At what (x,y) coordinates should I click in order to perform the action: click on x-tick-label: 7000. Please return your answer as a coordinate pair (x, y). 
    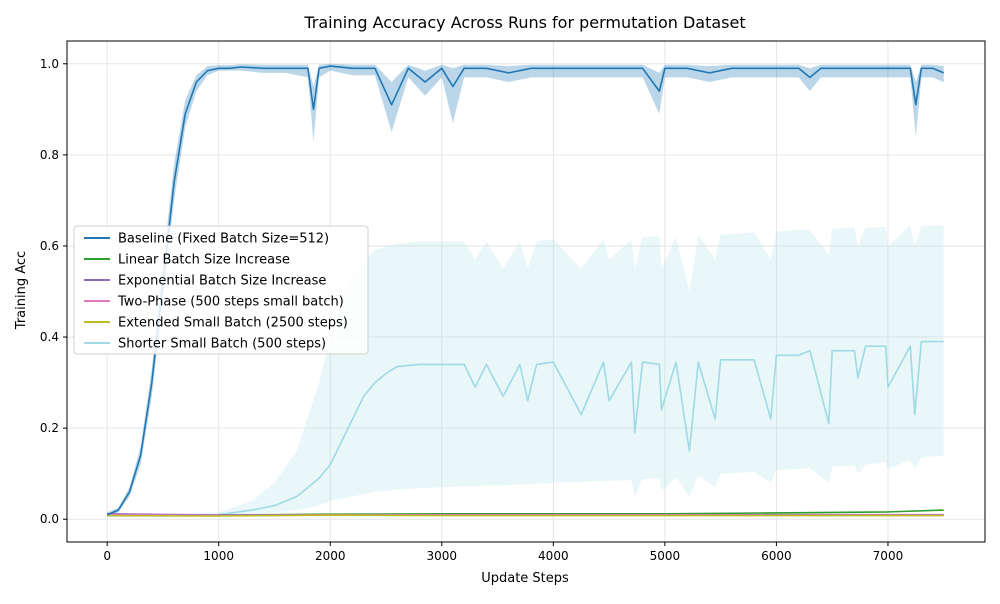
    Looking at the image, I should click on (888, 556).